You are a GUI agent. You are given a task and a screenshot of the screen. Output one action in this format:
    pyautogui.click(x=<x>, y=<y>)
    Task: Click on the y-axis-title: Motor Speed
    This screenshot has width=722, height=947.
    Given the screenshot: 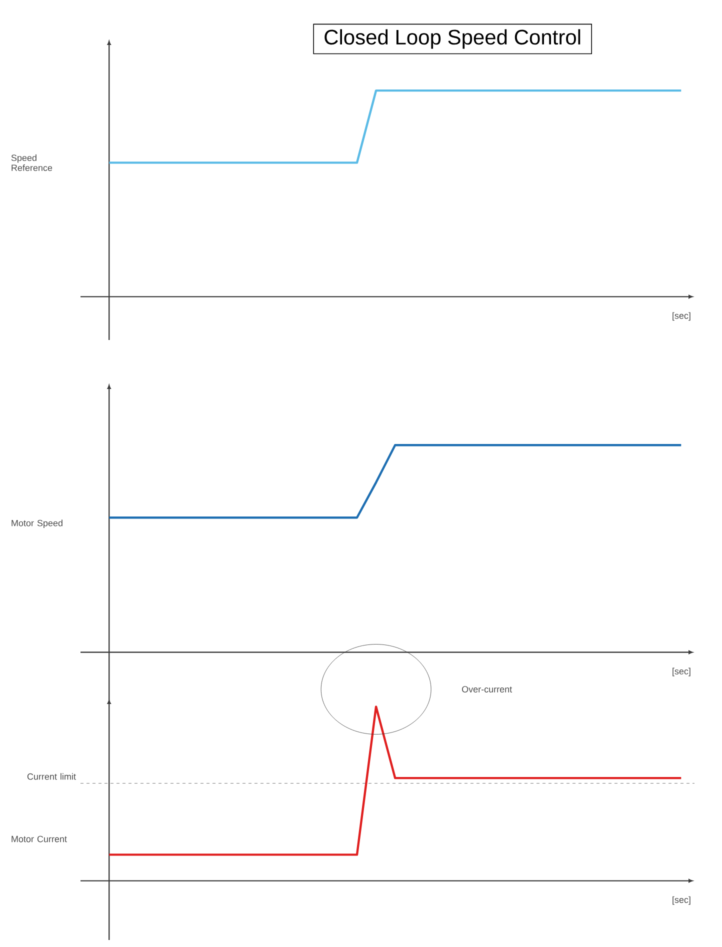 What is the action you would take?
    pyautogui.click(x=37, y=524)
    